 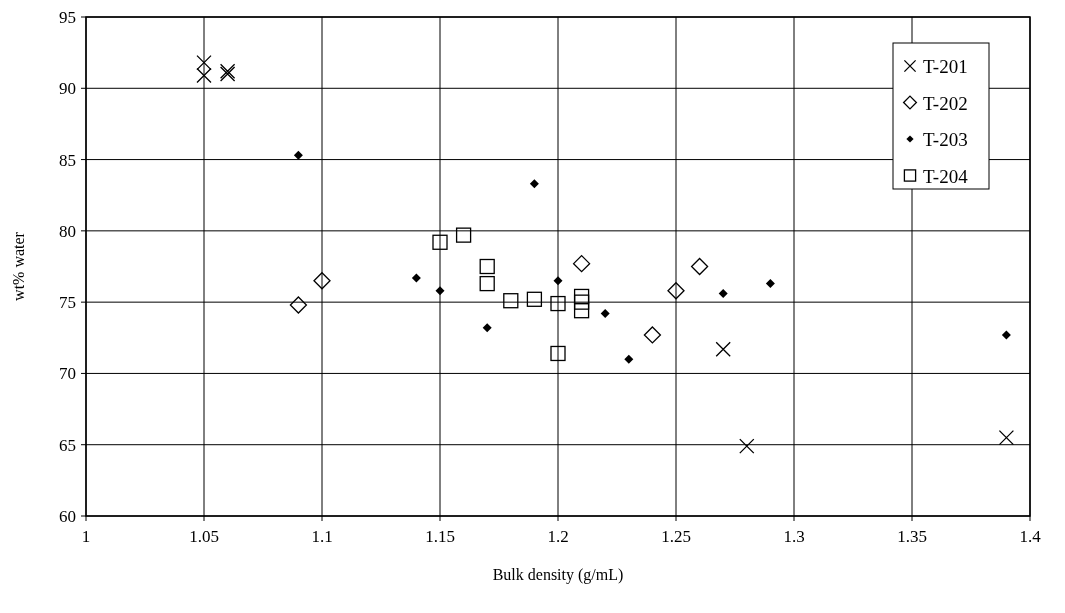 What do you see at coordinates (945, 139) in the screenshot?
I see `legend-label: T-203` at bounding box center [945, 139].